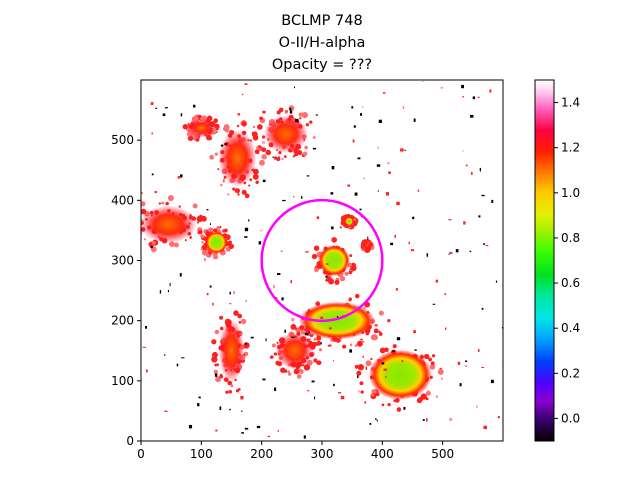  I want to click on y-tick-label-0: 0, so click(130, 441).